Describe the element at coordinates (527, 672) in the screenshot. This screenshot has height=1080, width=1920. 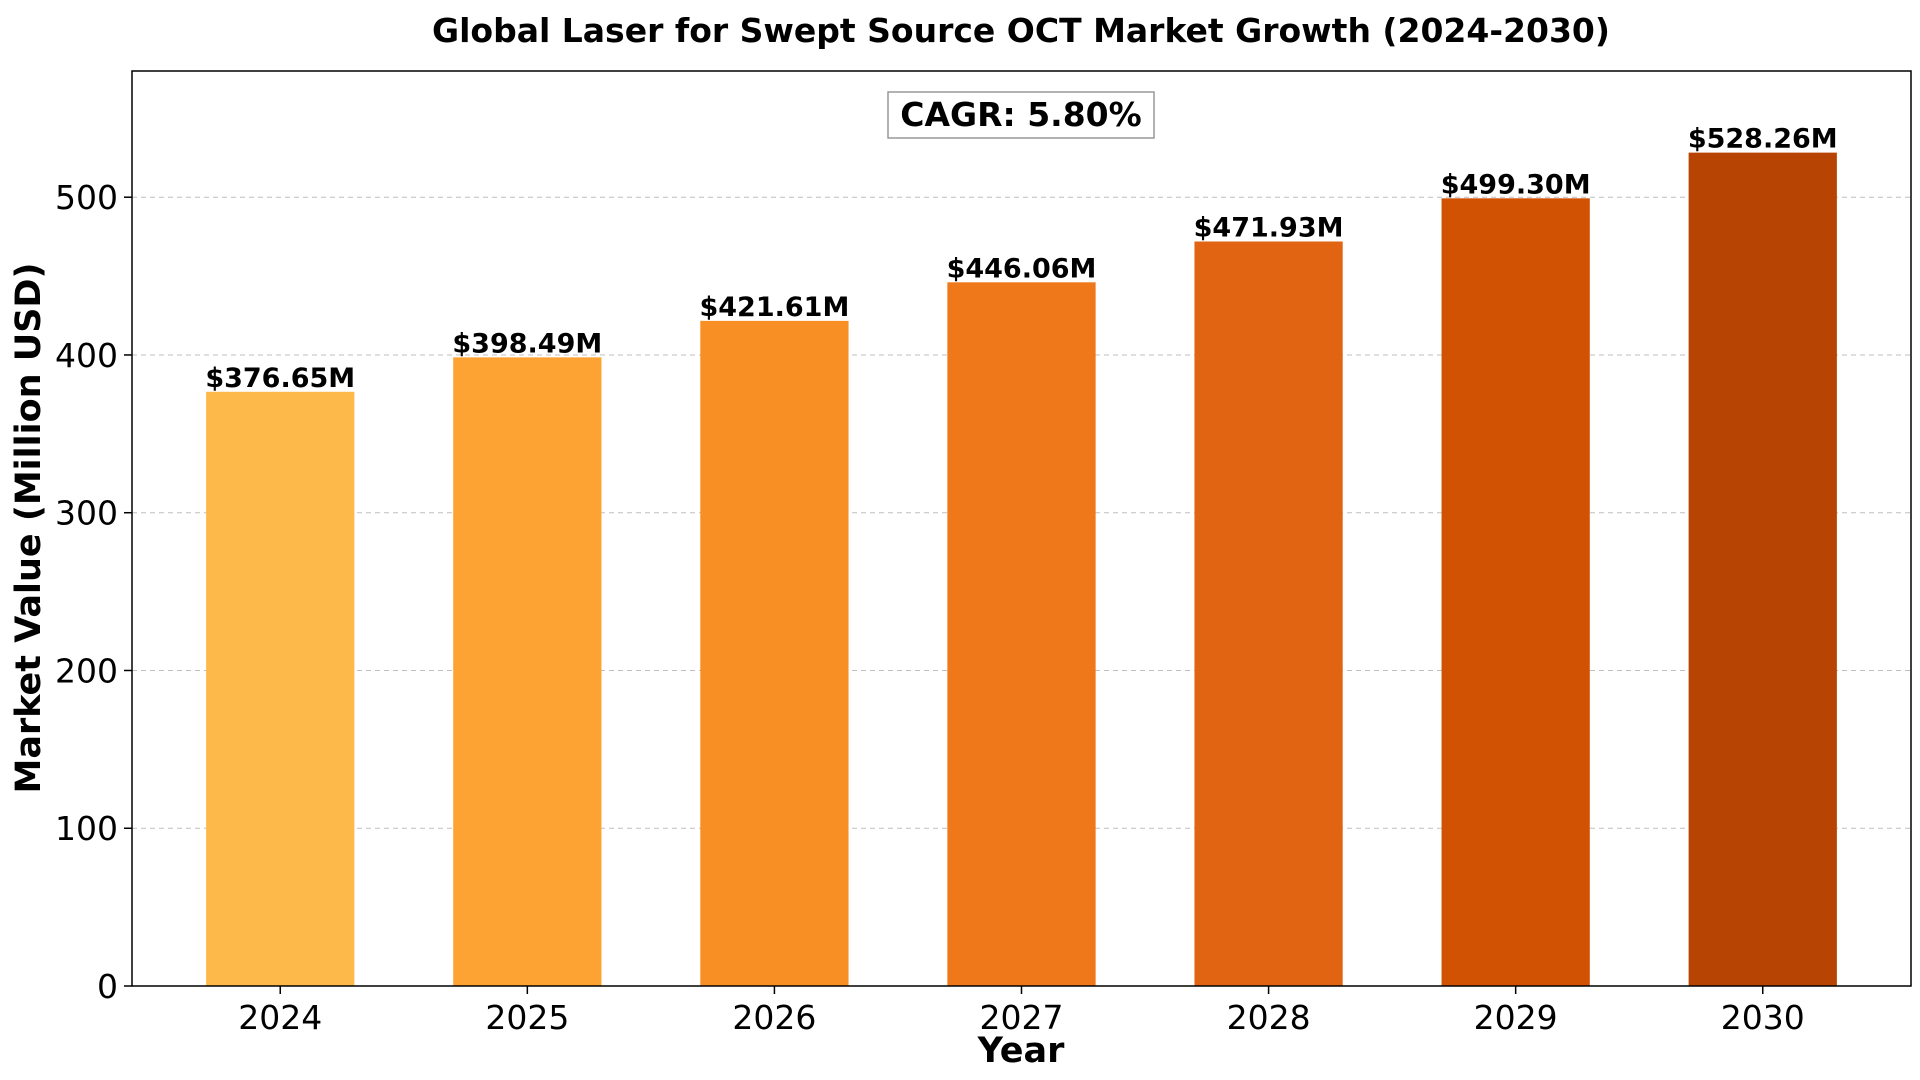
I see `bar-2025` at that location.